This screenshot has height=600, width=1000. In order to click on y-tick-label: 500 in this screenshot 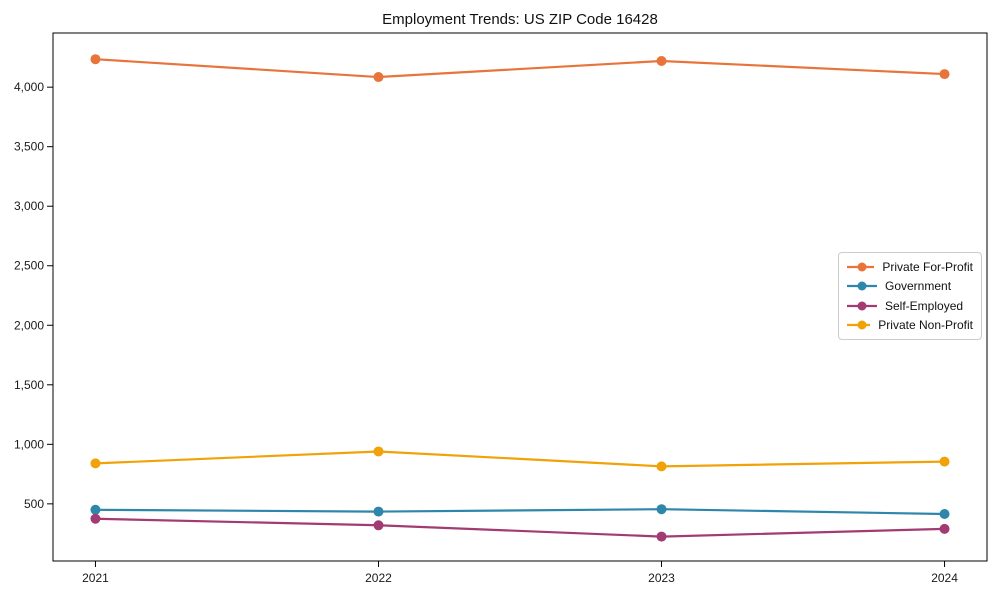, I will do `click(34, 504)`.